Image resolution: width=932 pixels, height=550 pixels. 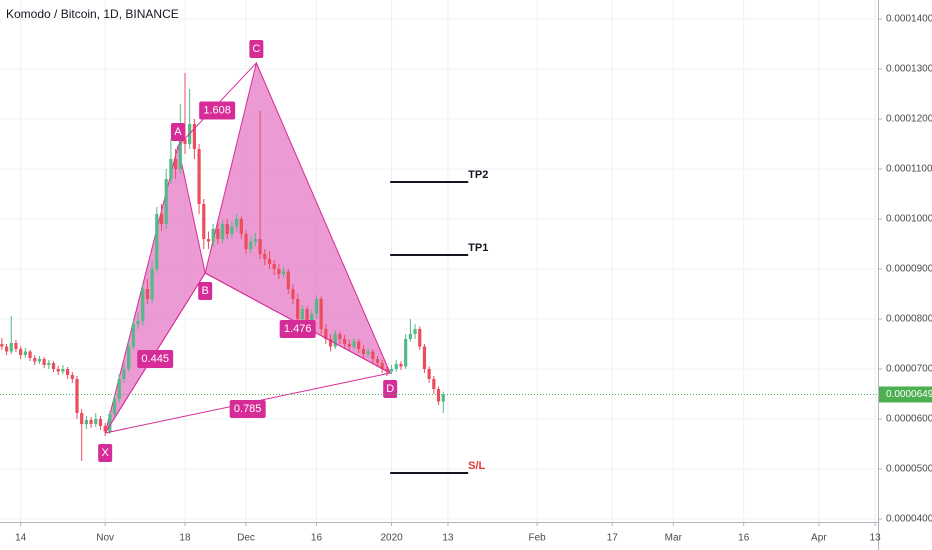 What do you see at coordinates (909, 419) in the screenshot?
I see `y-tick-label: 0.0000600` at bounding box center [909, 419].